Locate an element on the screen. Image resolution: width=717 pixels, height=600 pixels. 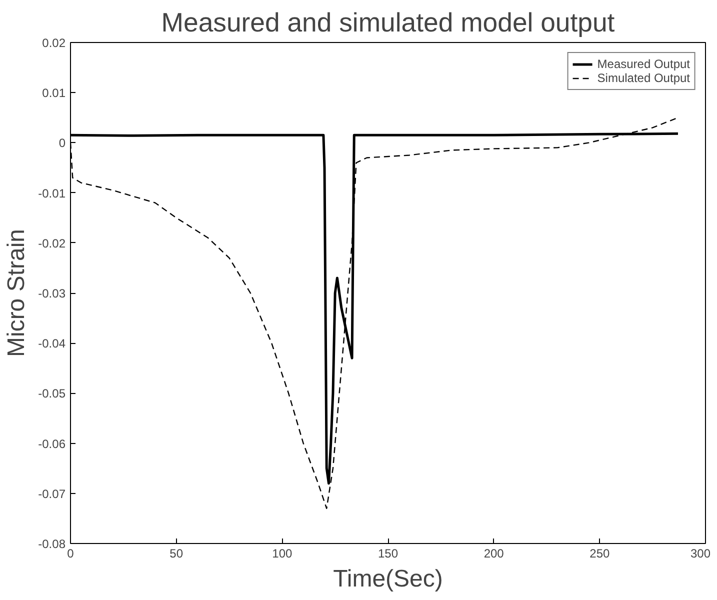
y-tick-label: -0.07 is located at coordinates (52, 493).